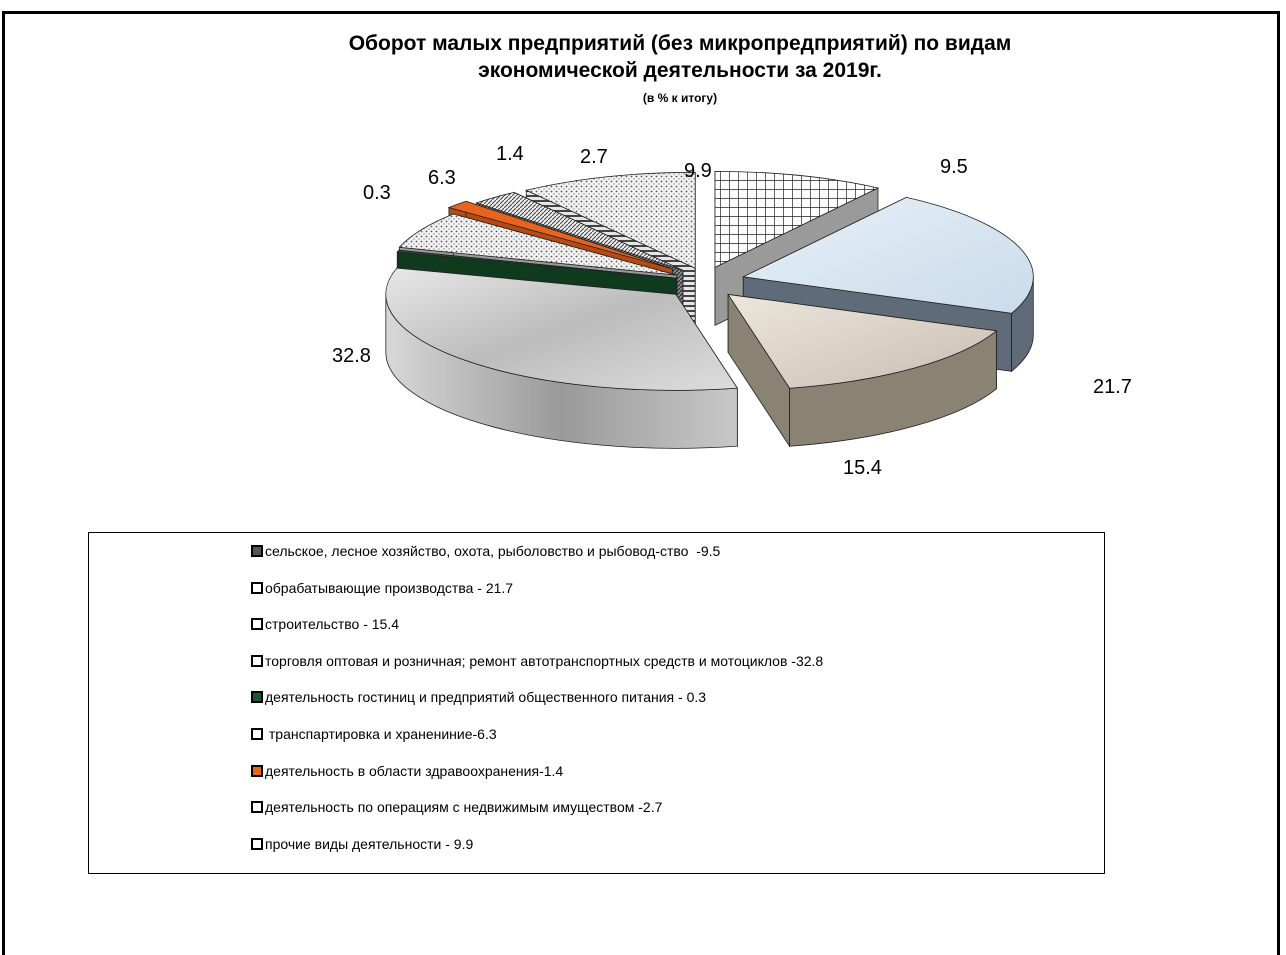  Describe the element at coordinates (680, 98) in the screenshot. I see `chart-subtitle: (в % к итогу)` at that location.